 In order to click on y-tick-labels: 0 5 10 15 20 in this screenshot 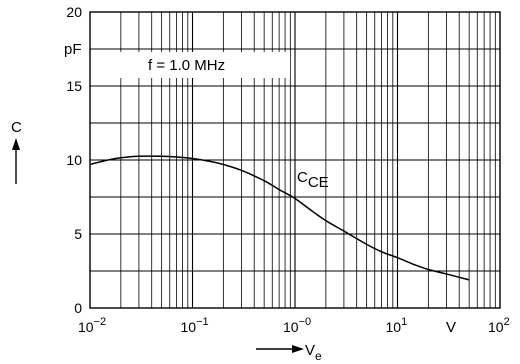, I will do `click(74, 160)`.